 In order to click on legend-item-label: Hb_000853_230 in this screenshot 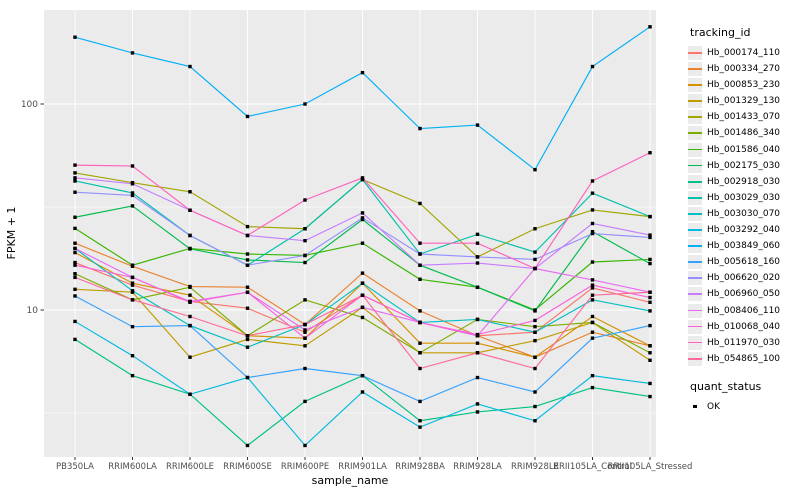, I will do `click(744, 85)`.